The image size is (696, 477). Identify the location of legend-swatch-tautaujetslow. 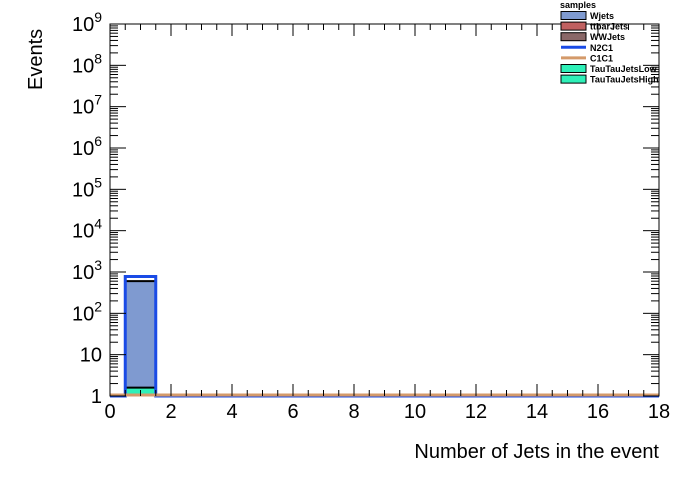
(573, 68).